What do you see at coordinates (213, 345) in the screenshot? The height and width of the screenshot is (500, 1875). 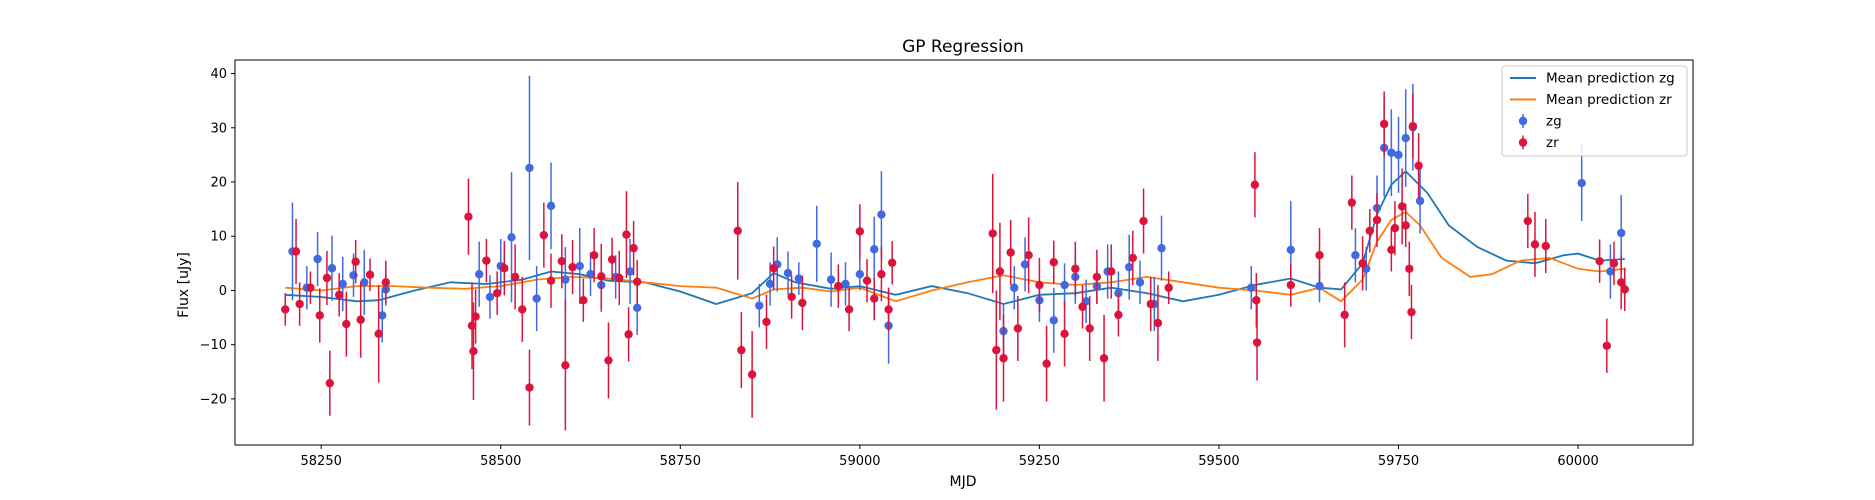 I see `y-tick-label: −10` at bounding box center [213, 345].